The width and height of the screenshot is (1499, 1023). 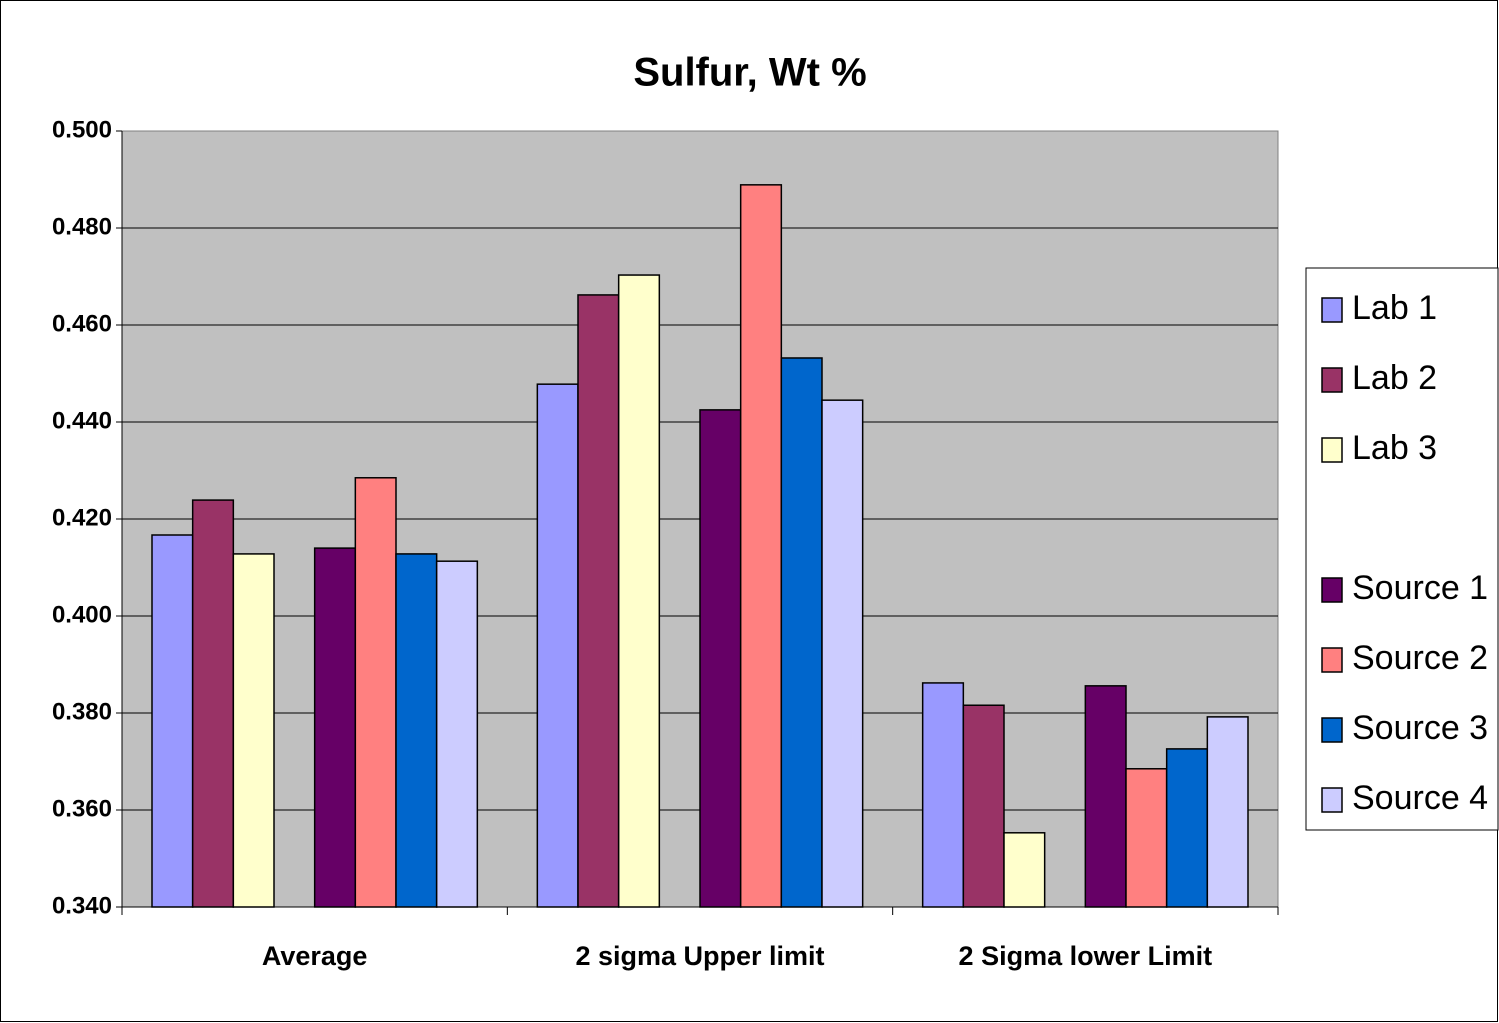 I want to click on y-tick-label: 0.400, so click(x=82, y=614).